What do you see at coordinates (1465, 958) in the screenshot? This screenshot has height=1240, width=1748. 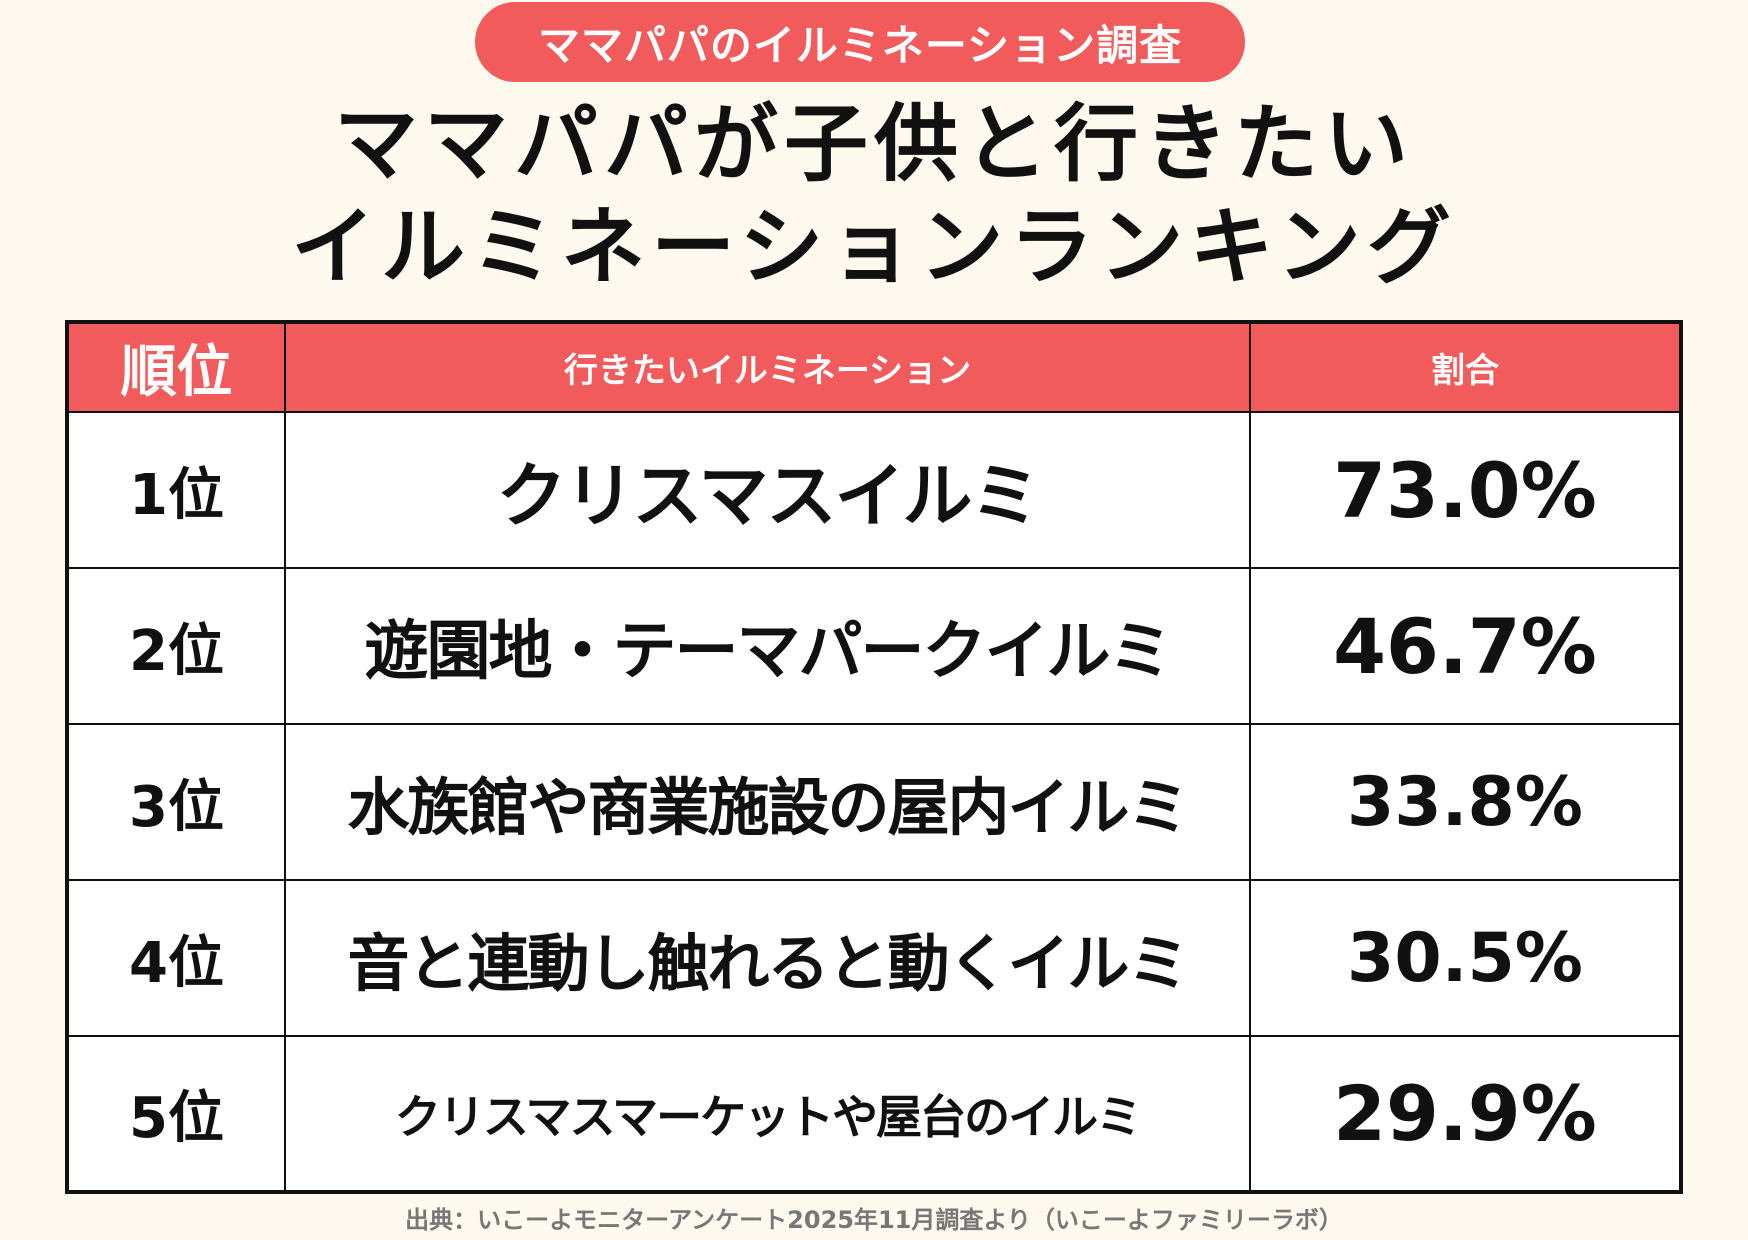 I see `share: 30.5%` at bounding box center [1465, 958].